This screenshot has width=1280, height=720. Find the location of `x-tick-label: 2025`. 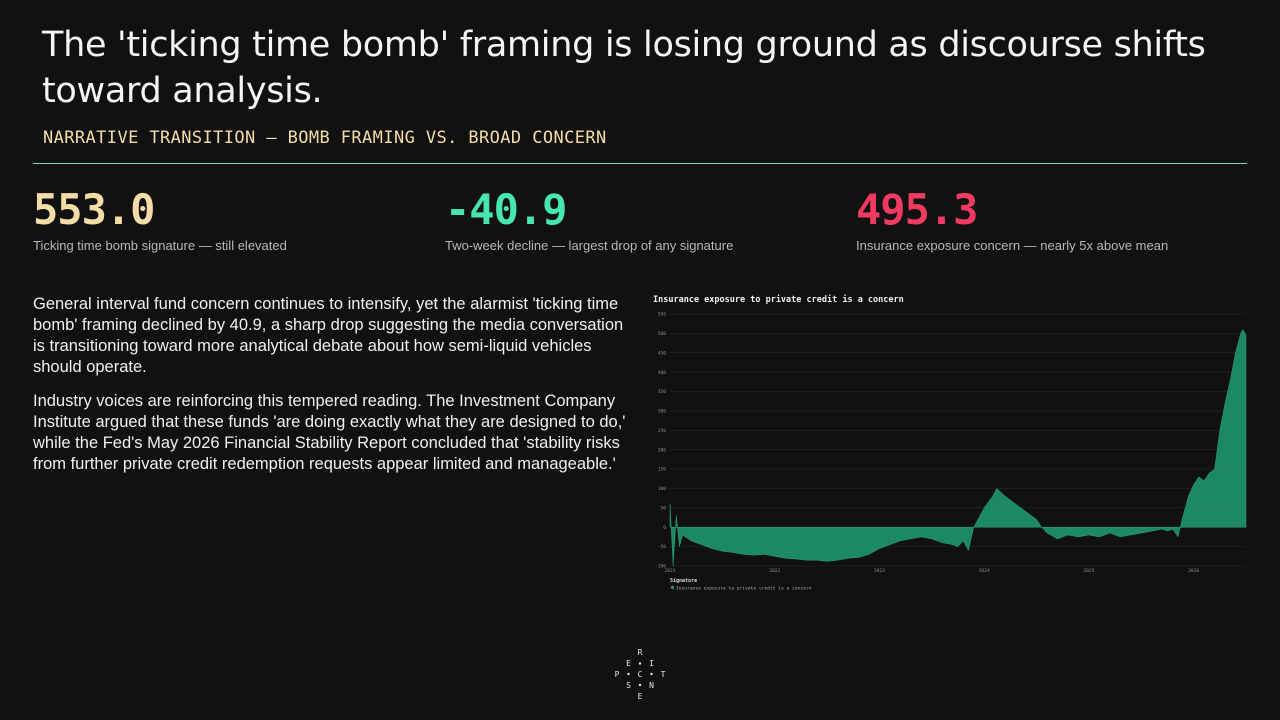

x-tick-label: 2025 is located at coordinates (1088, 571).